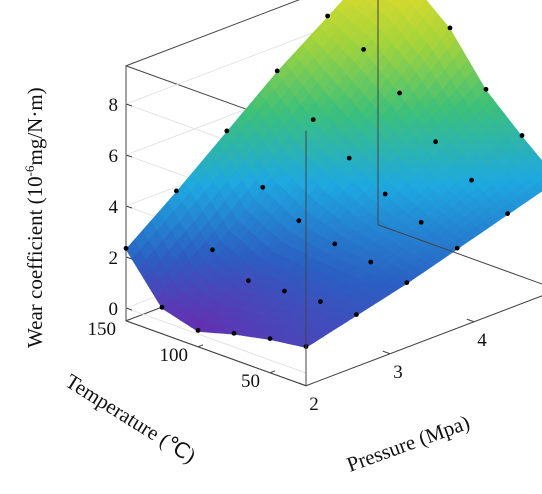 This screenshot has height=494, width=542. Describe the element at coordinates (114, 105) in the screenshot. I see `z-tick-label: 8` at that location.